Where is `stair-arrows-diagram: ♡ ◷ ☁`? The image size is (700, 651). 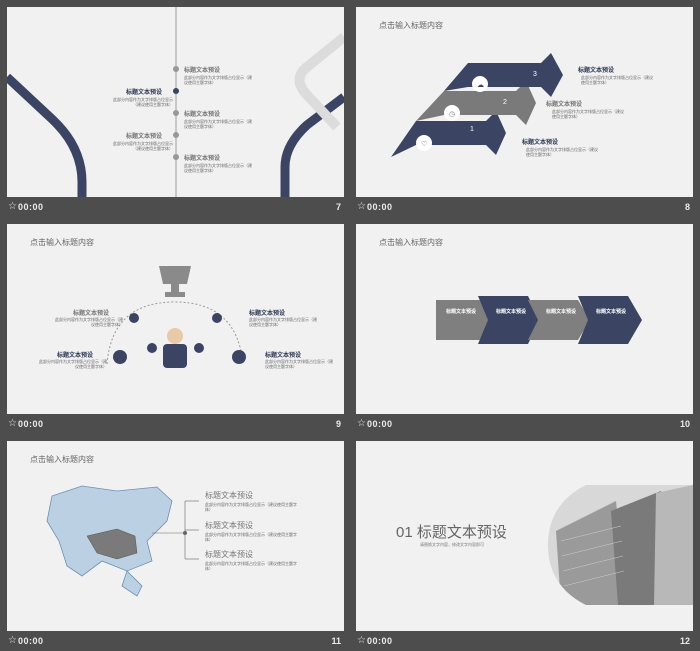
stair-arrows-diagram: ♡ ◷ ☁ is located at coordinates (477, 105).